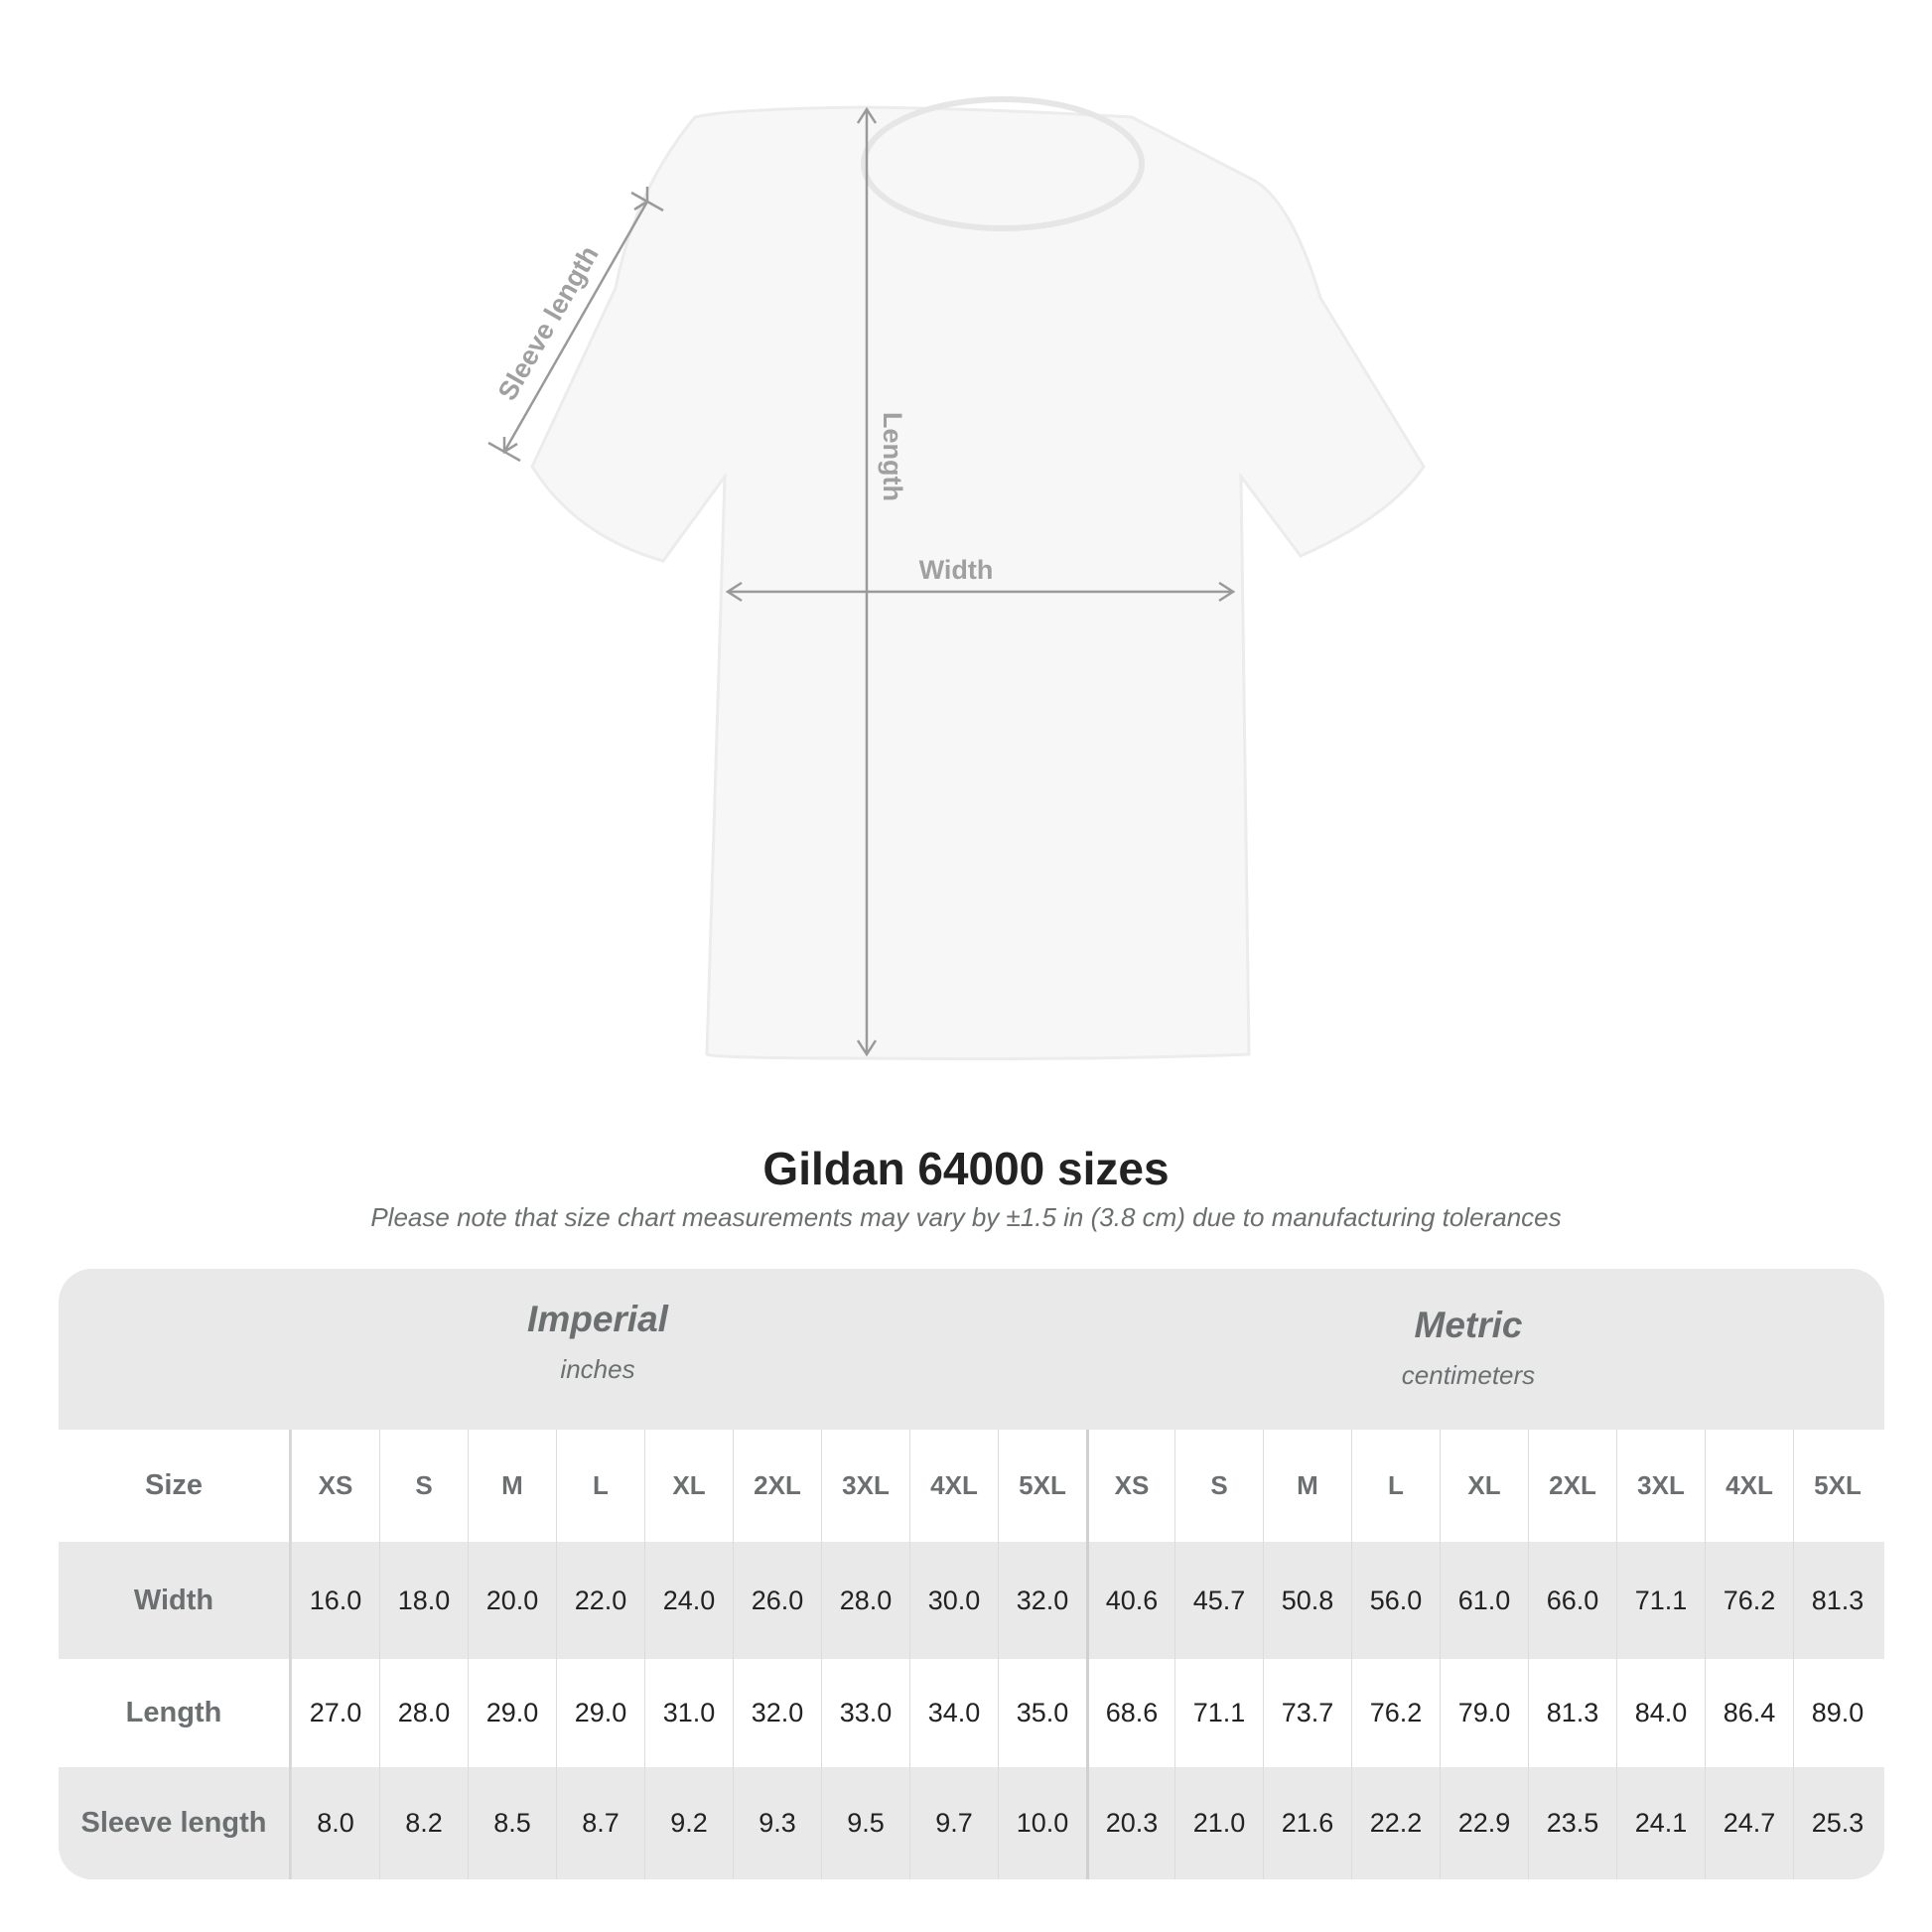 This screenshot has width=1932, height=1932. What do you see at coordinates (865, 1713) in the screenshot?
I see `imperial-value-cell: 33.0` at bounding box center [865, 1713].